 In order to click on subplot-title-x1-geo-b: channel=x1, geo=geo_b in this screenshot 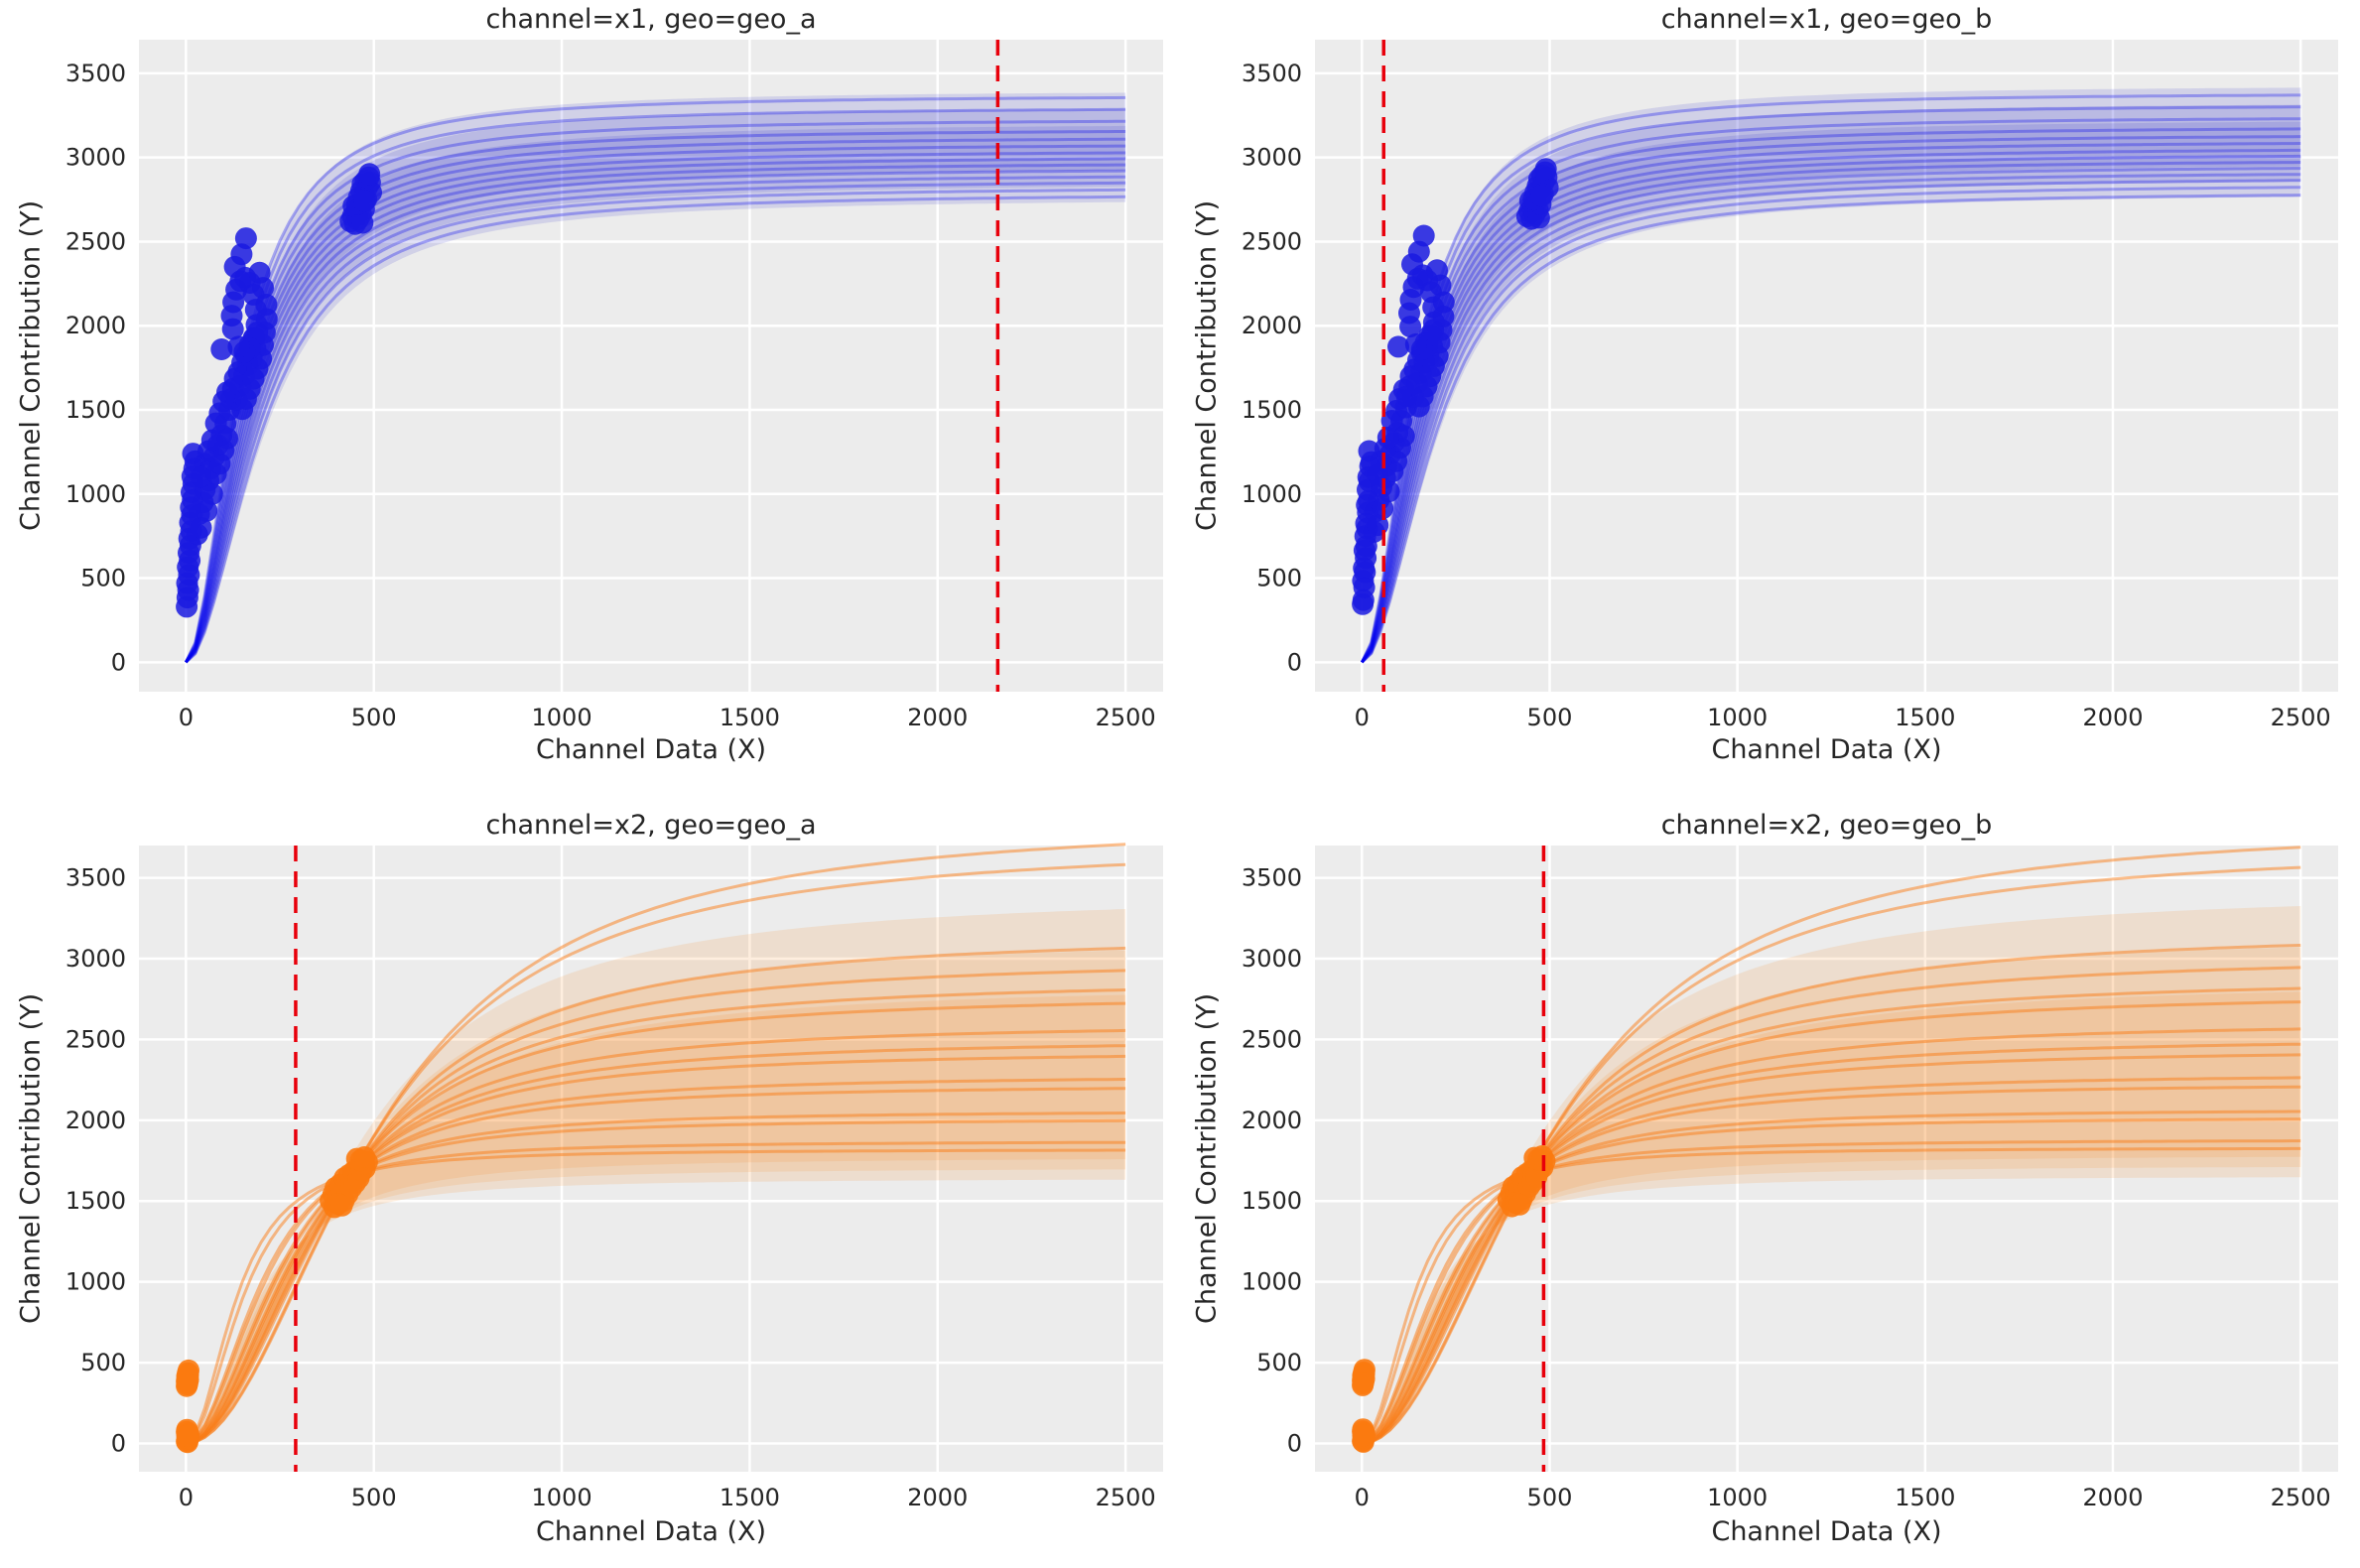, I will do `click(1826, 19)`.